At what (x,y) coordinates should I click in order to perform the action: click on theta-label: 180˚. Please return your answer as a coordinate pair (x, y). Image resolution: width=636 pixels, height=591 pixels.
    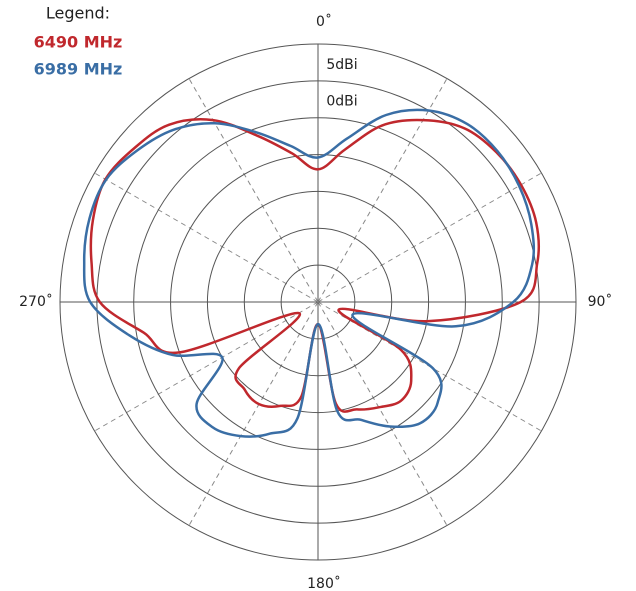
    Looking at the image, I should click on (324, 583).